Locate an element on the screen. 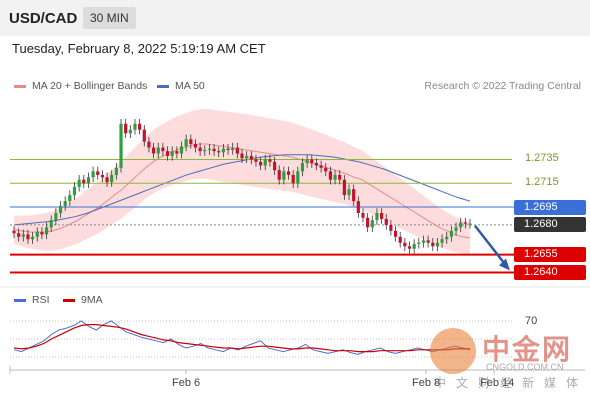 The image size is (590, 400). rsi-line is located at coordinates (242, 337).